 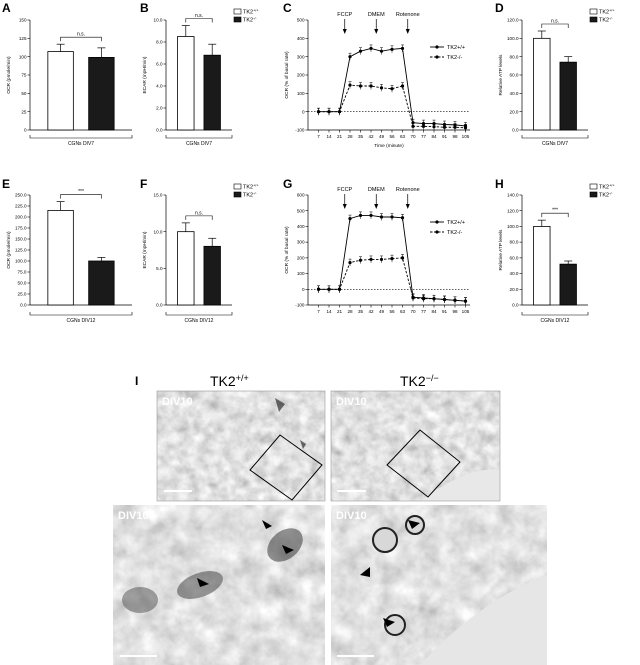 I want to click on y-tick-label: 100, so click(x=301, y=93).